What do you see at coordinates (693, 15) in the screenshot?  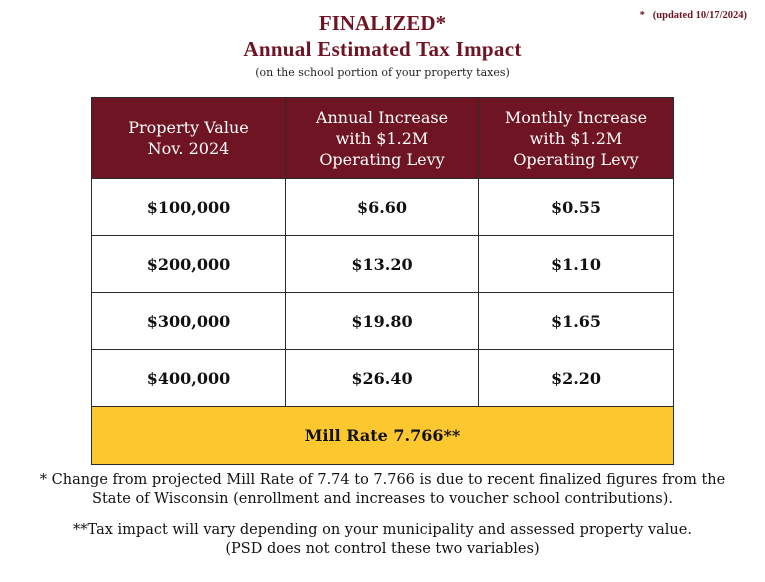 I see `updated-date-note: * (updated 10/17/2024)` at bounding box center [693, 15].